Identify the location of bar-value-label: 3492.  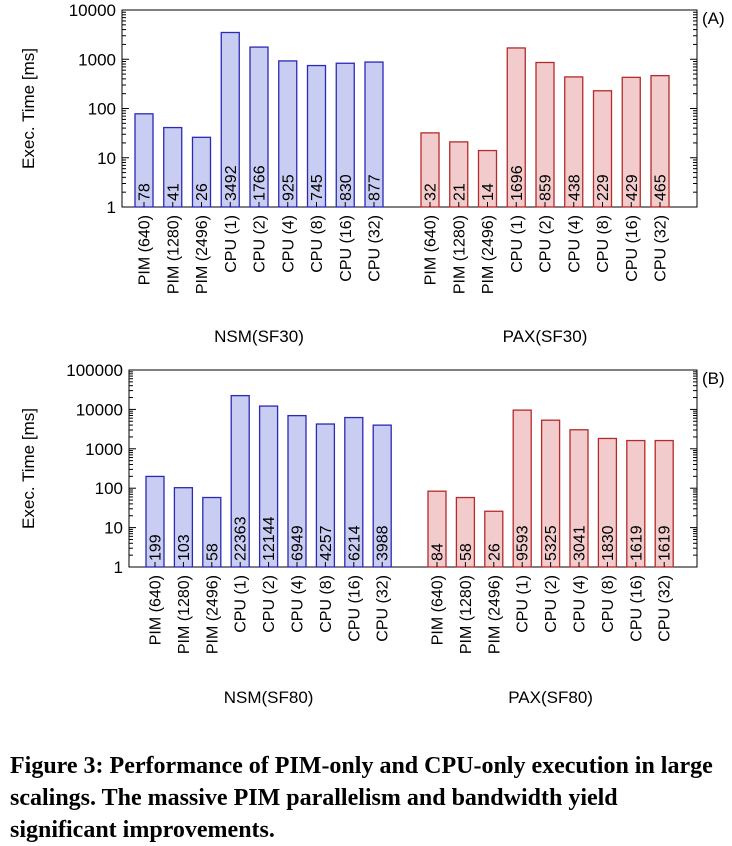
(231, 183).